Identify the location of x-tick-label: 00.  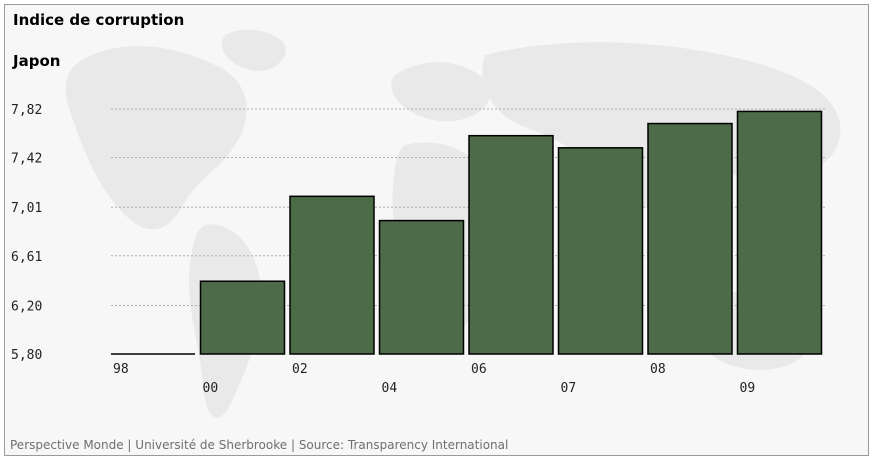
(211, 388).